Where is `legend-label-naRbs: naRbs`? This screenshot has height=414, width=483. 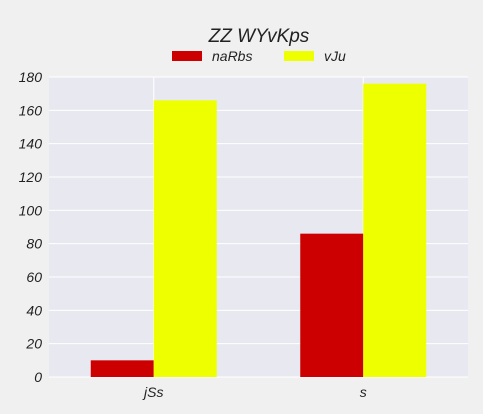
legend-label-naRbs: naRbs is located at coordinates (232, 56).